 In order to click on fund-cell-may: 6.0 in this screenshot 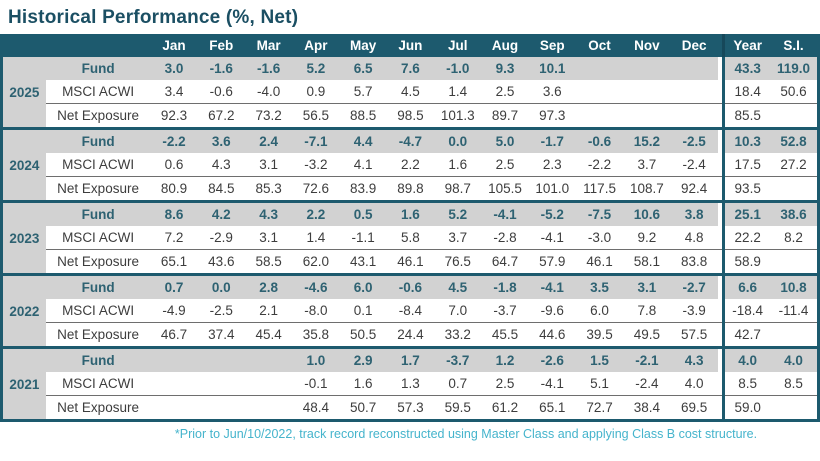, I will do `click(363, 286)`.